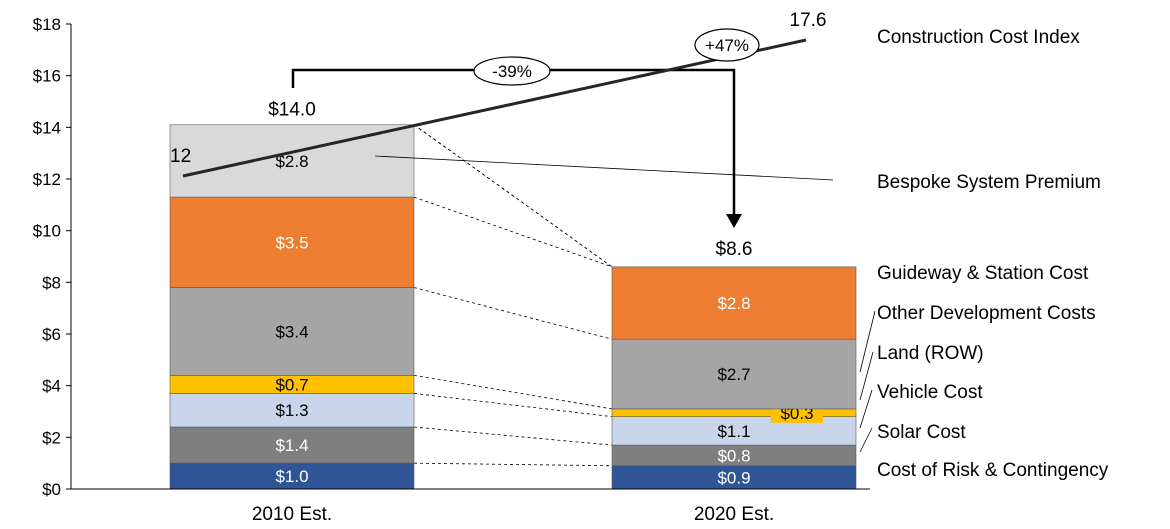  I want to click on bar-totals: $14.0 $8.6, so click(510, 179).